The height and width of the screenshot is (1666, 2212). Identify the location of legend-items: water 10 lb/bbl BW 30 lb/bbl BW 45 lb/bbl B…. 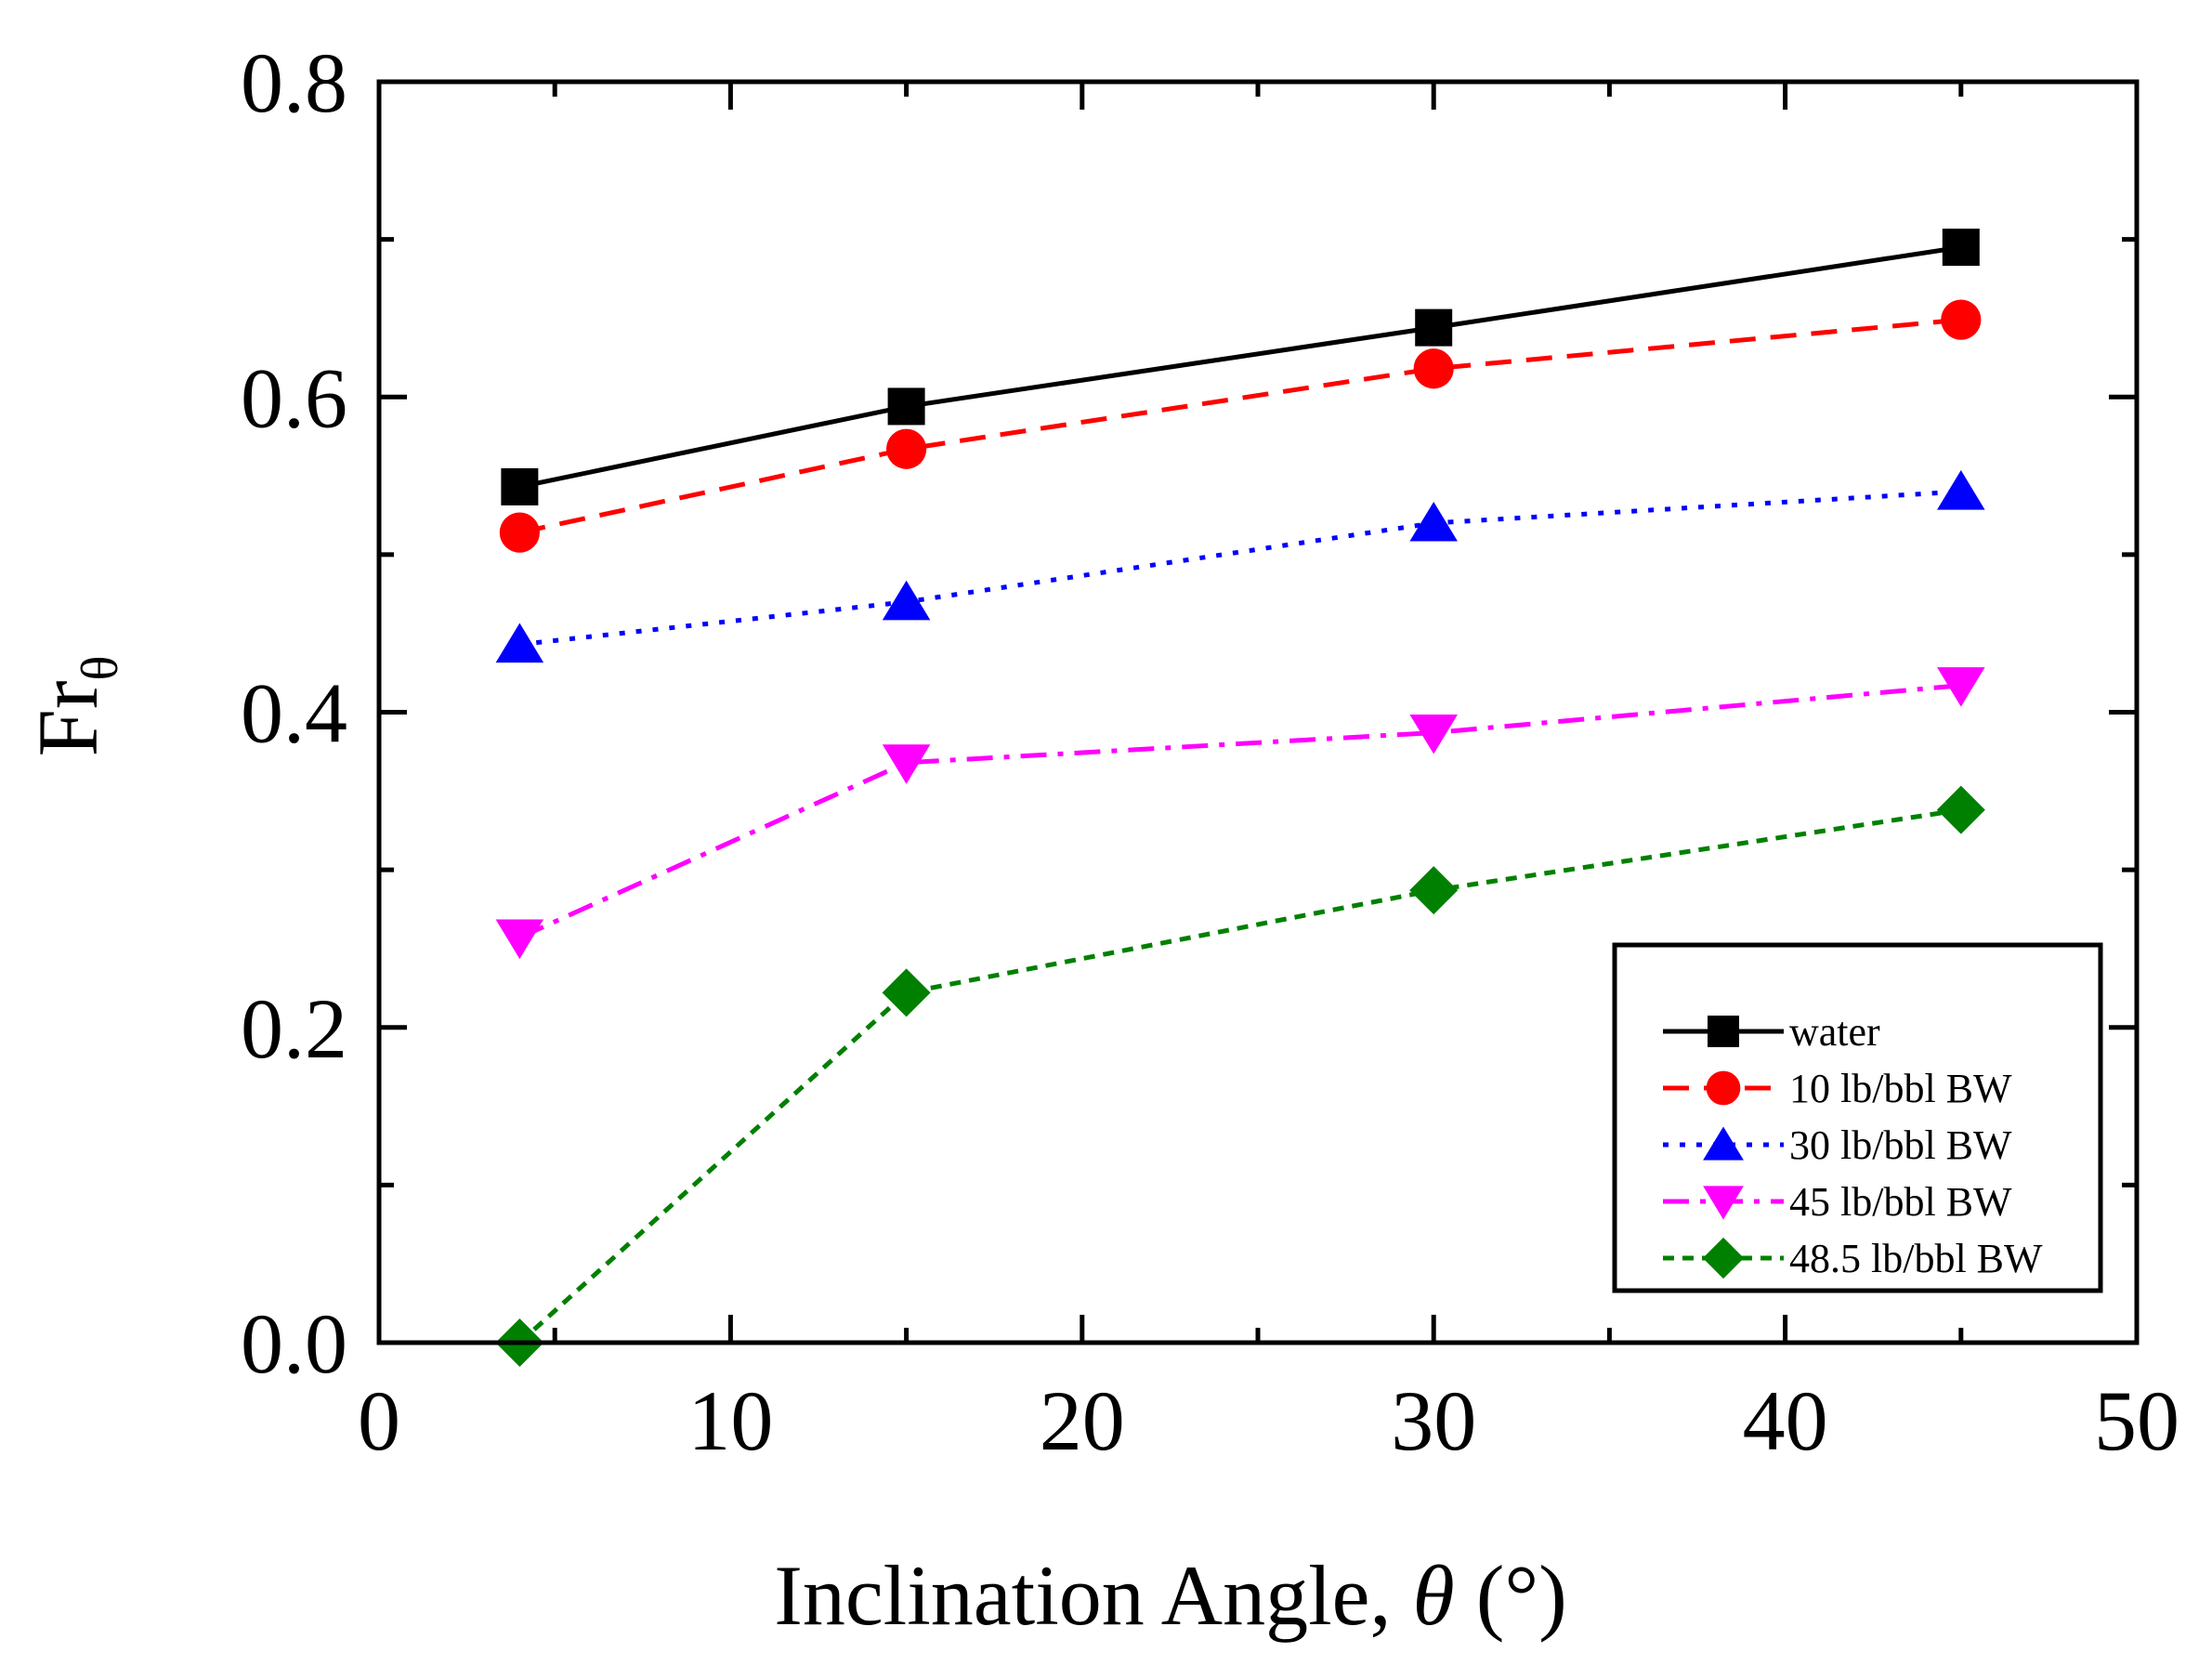
(1853, 1145).